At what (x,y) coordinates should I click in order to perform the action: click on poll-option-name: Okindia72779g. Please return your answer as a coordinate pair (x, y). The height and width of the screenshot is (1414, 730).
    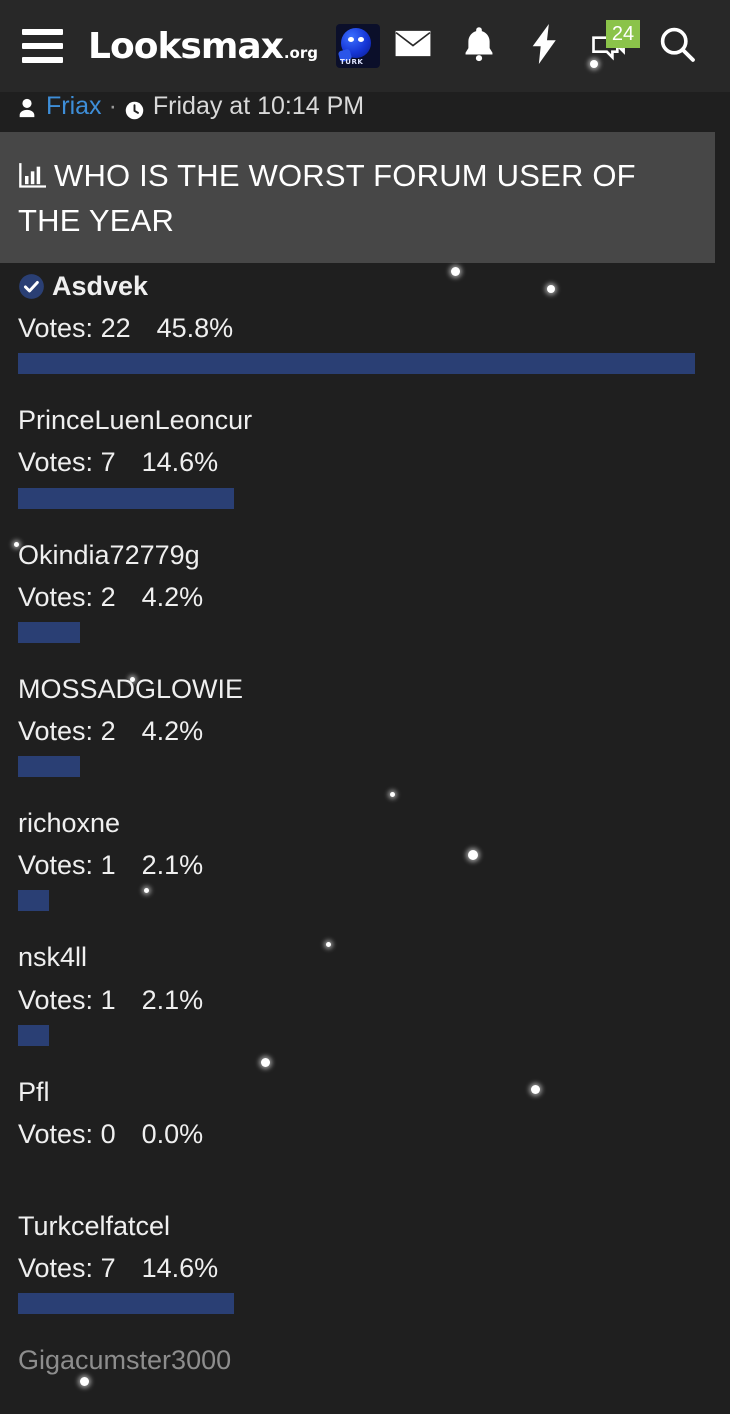
    Looking at the image, I should click on (365, 555).